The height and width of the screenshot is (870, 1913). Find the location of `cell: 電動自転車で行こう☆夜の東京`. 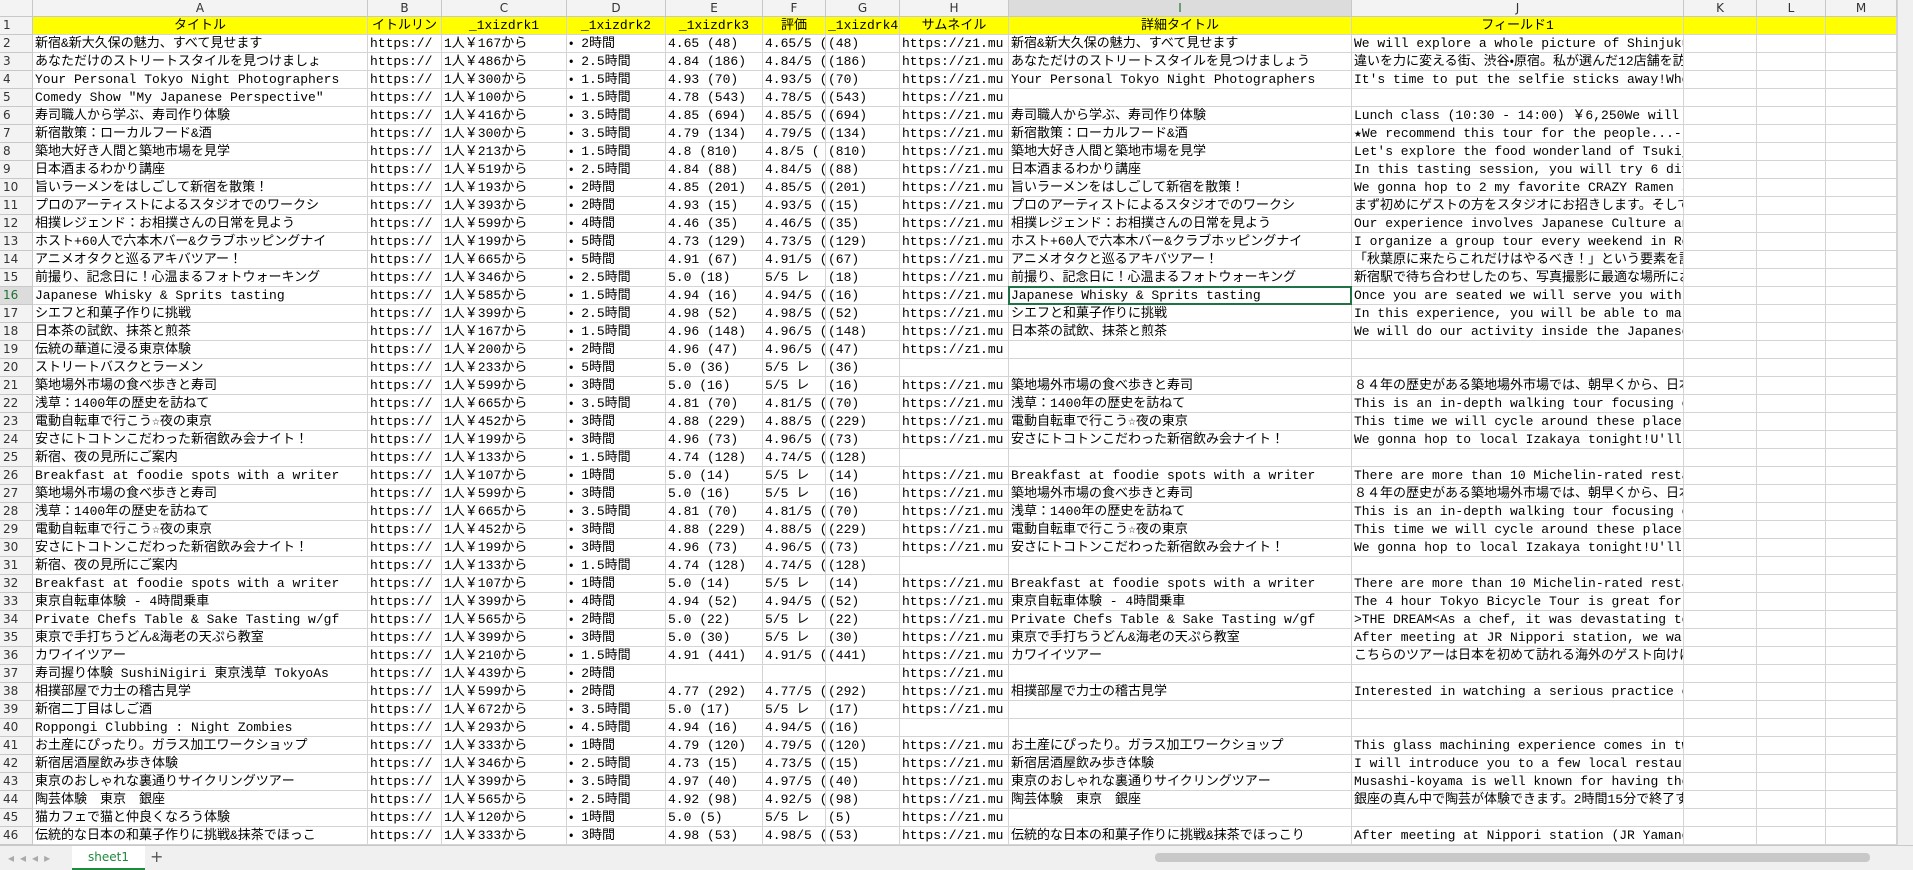

cell: 電動自転車で行こう☆夜の東京 is located at coordinates (200, 530).